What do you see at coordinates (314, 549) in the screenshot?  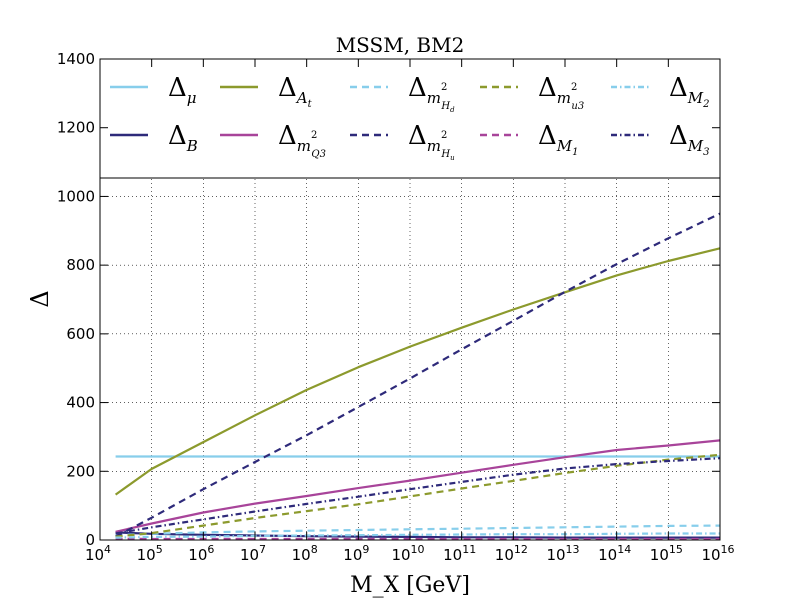 I see `x-tick-exponent: 8` at bounding box center [314, 549].